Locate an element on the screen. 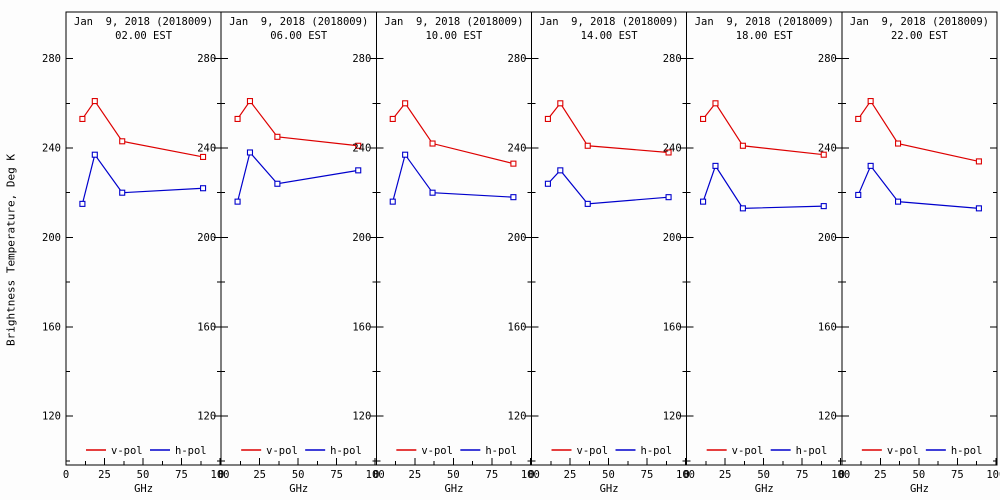  y-tick-label: 160 is located at coordinates (827, 327).